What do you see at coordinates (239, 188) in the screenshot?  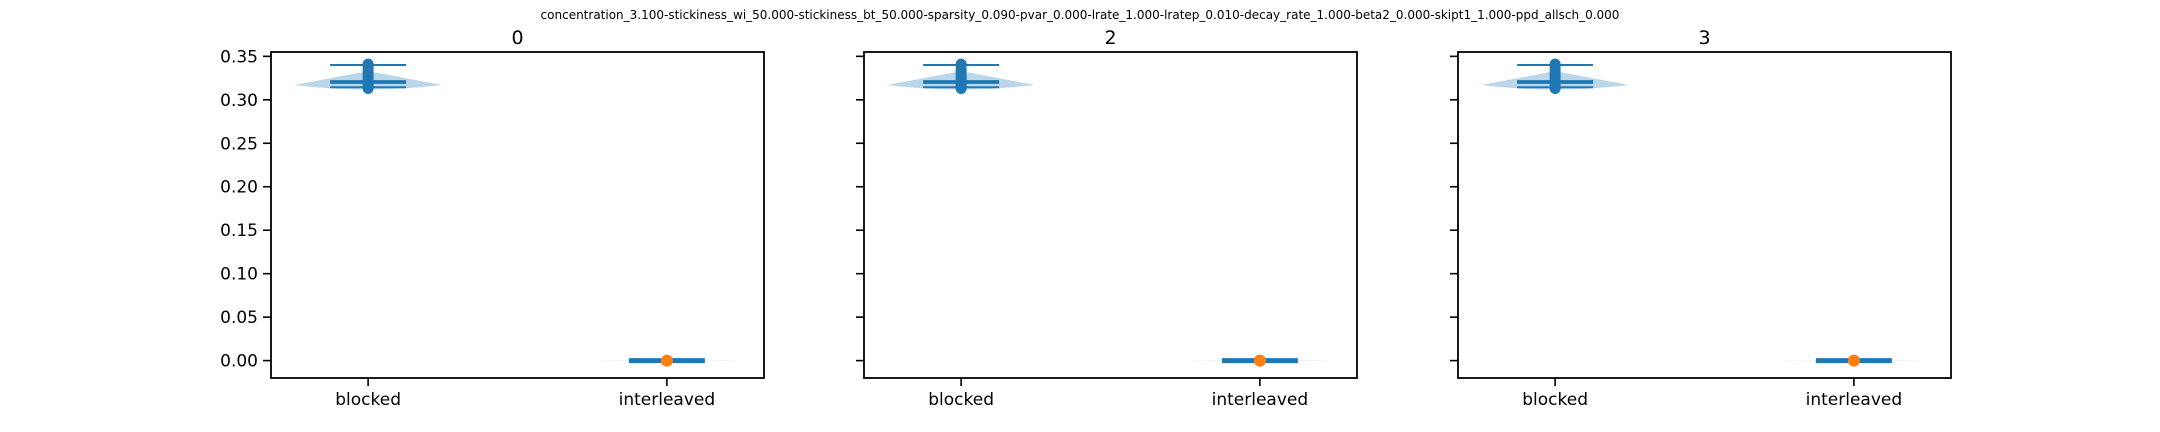 I see `y-tick-label: 0.20` at bounding box center [239, 188].